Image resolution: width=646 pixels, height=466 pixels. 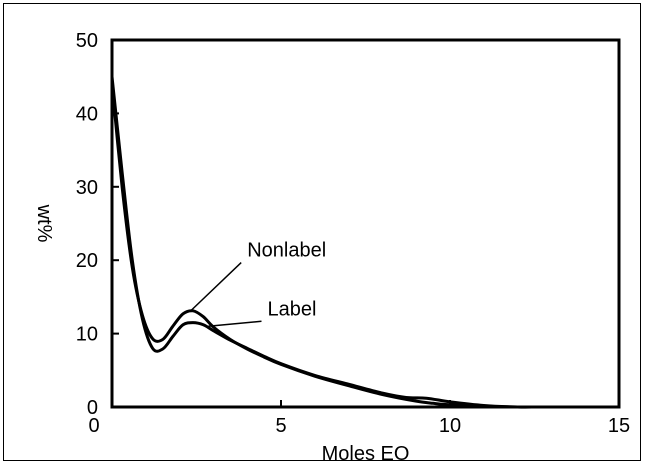 What do you see at coordinates (44, 223) in the screenshot?
I see `y-axis-title: wt%` at bounding box center [44, 223].